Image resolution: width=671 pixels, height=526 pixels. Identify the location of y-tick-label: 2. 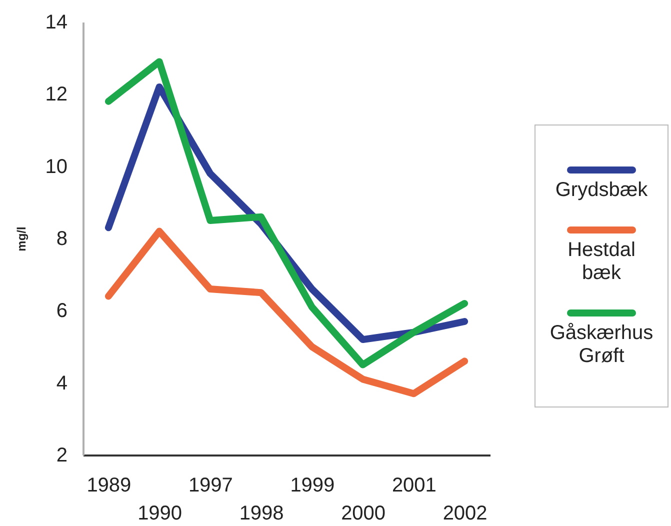
(62, 455).